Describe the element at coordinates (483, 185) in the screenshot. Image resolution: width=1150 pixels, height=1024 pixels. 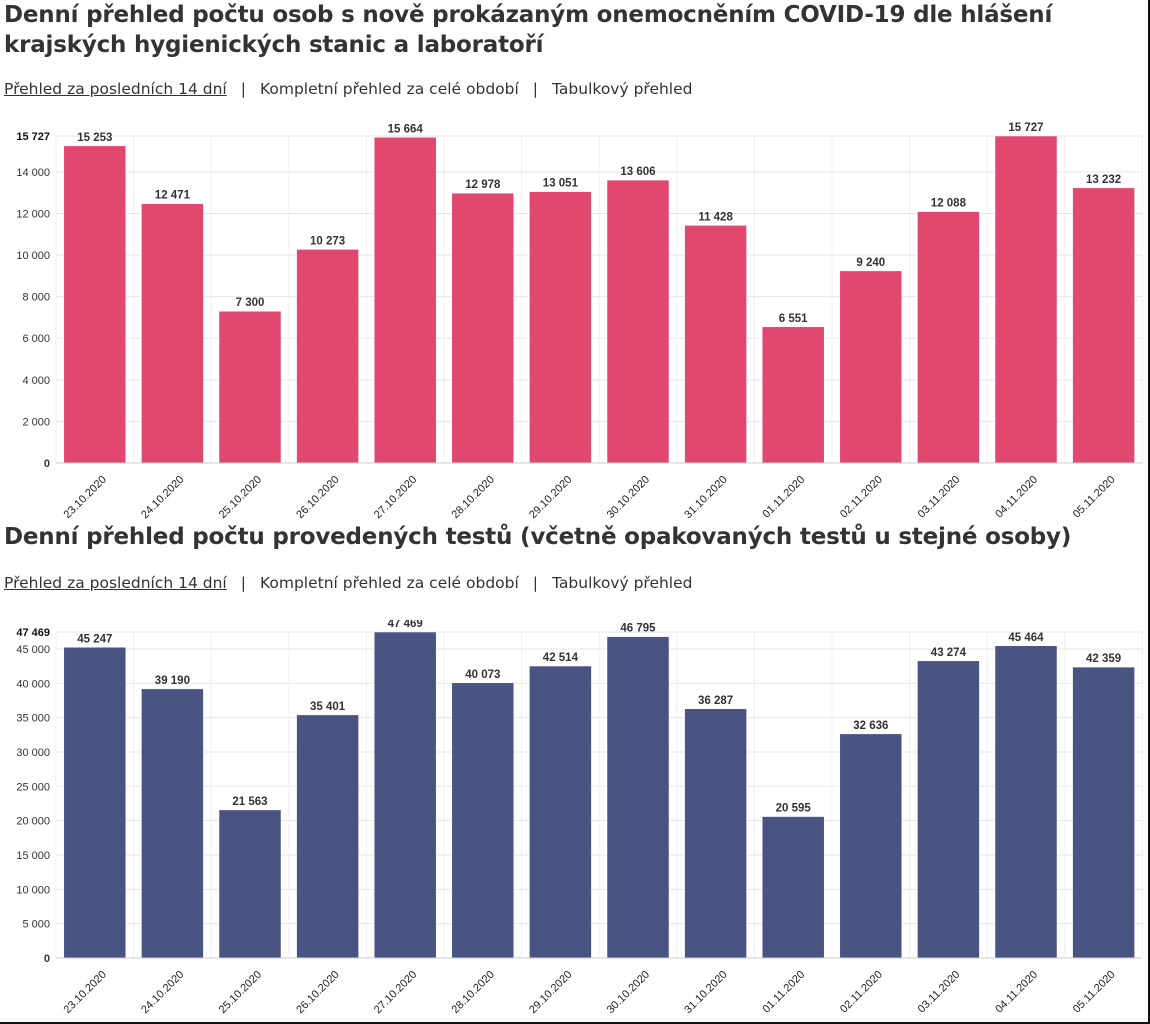
I see `bar-value-label: 12 978` at that location.